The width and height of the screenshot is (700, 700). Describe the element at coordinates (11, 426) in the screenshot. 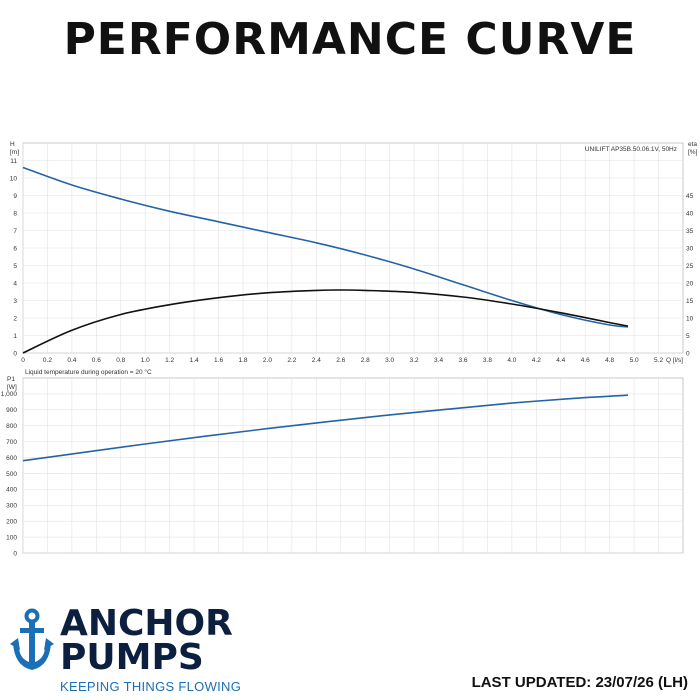

I see `y-tick-label: 800` at that location.